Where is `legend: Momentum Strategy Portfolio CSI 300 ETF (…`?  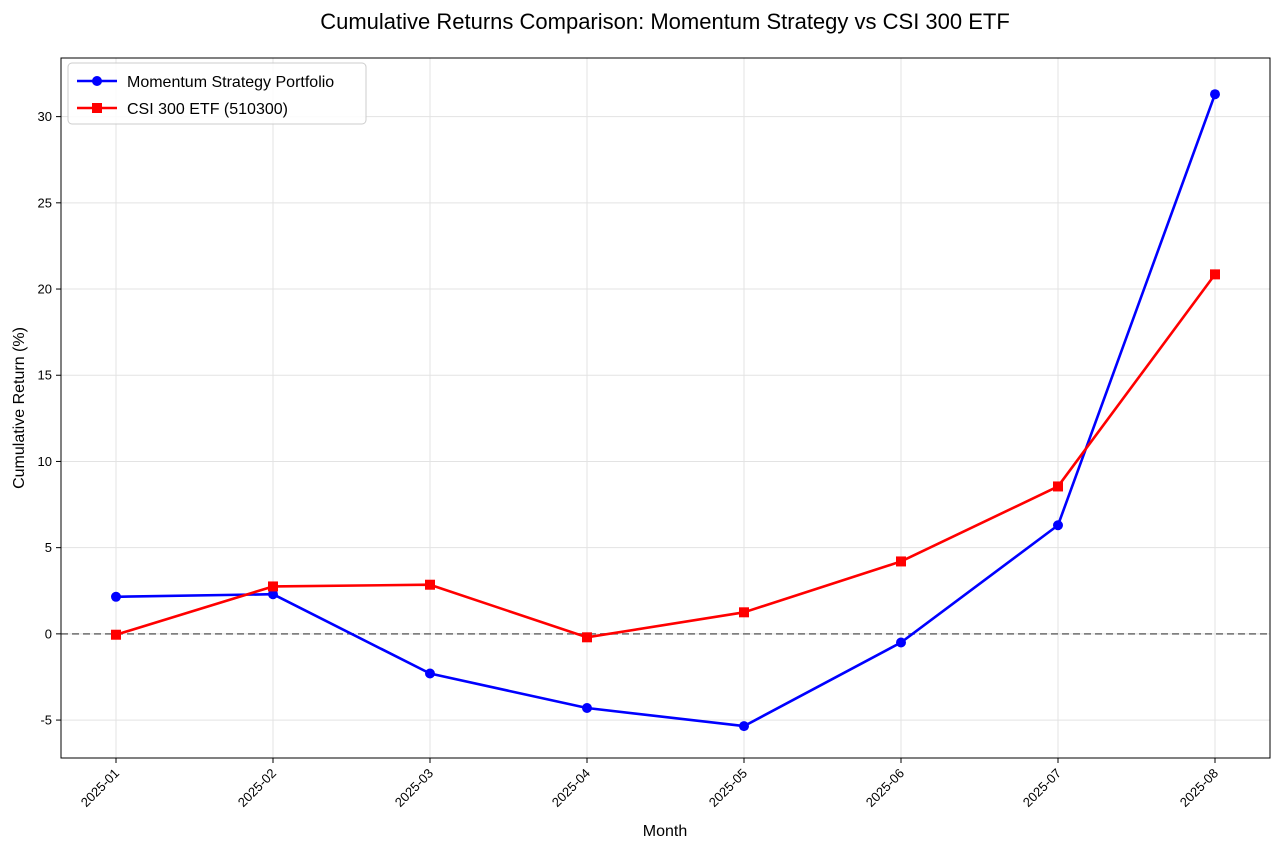
legend: Momentum Strategy Portfolio CSI 300 ETF (… is located at coordinates (217, 93).